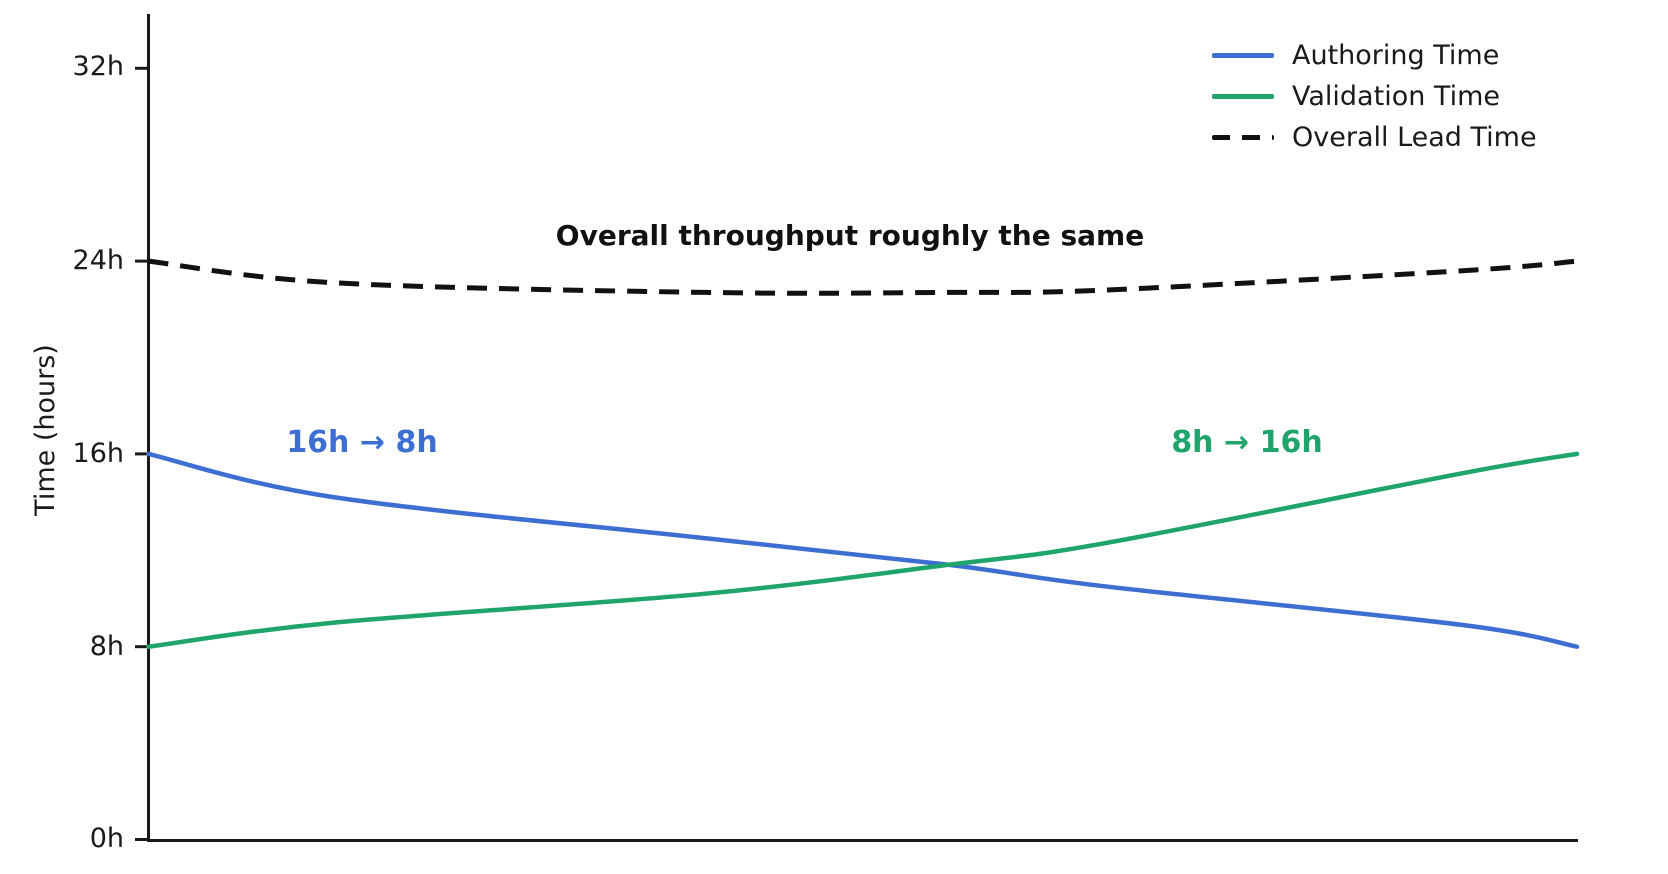  What do you see at coordinates (850, 235) in the screenshot?
I see `annotation-overall-throughput: Overall throughput roughly the same` at bounding box center [850, 235].